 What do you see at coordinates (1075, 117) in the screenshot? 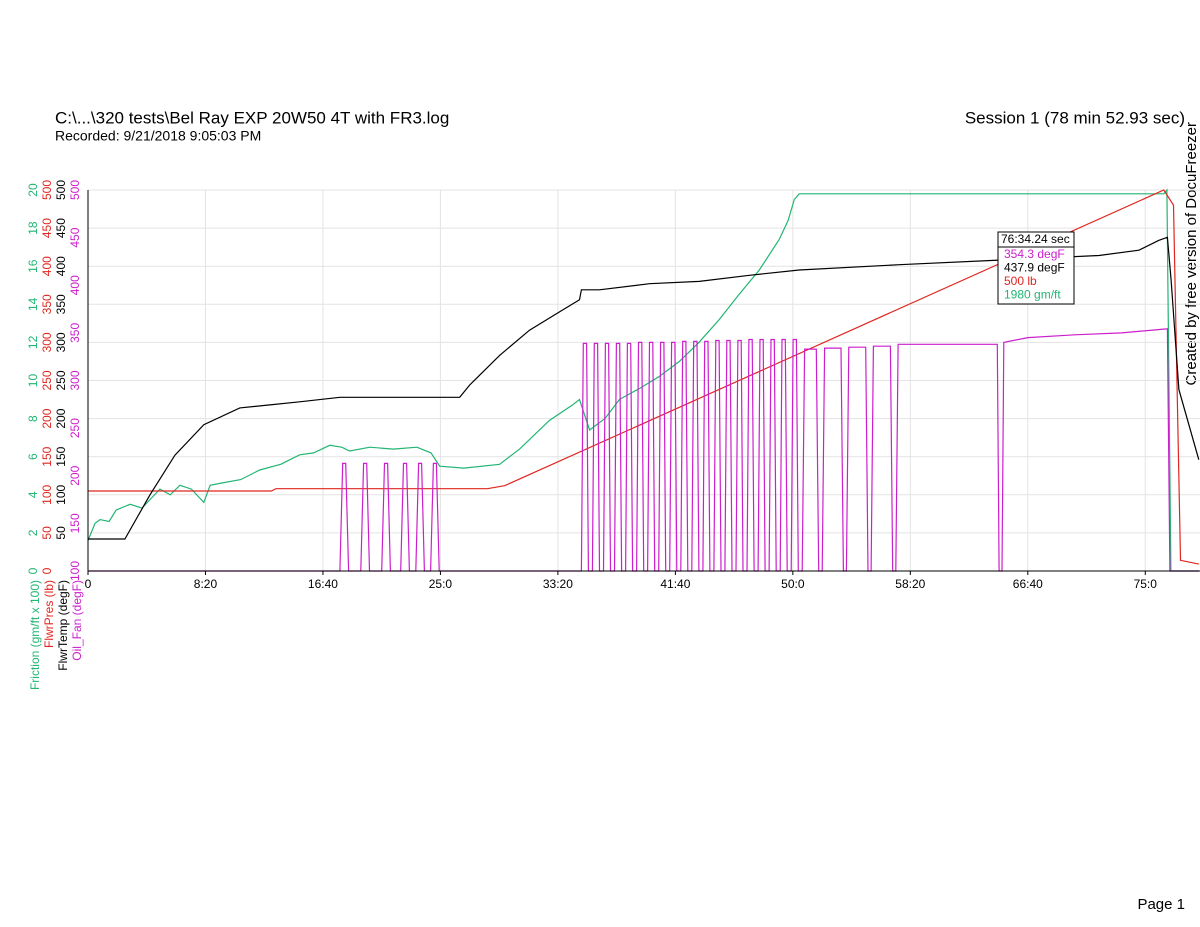
I see `session-info: Session 1 (78 min 52.93 sec)` at bounding box center [1075, 117].